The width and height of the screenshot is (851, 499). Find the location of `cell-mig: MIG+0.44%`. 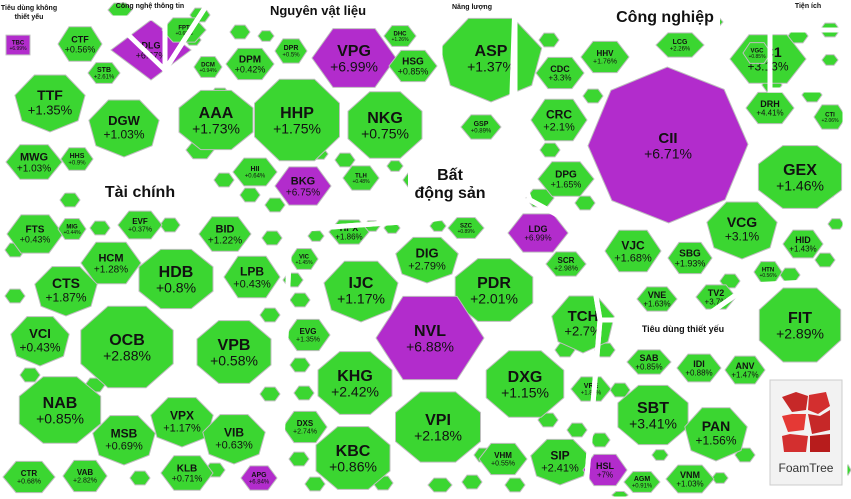

cell-mig: MIG+0.44% is located at coordinates (72, 229).